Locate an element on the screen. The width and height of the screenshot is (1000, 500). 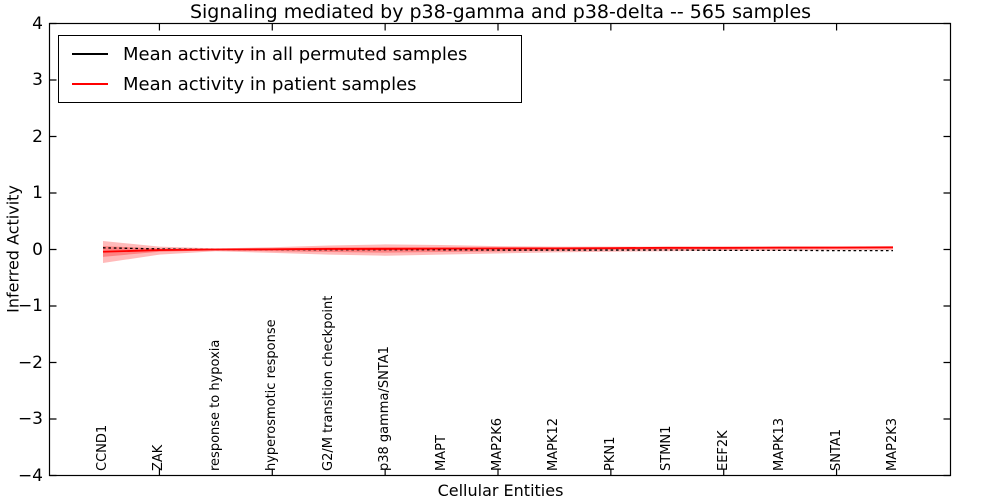
x-category-label: EEF2K is located at coordinates (723, 450).